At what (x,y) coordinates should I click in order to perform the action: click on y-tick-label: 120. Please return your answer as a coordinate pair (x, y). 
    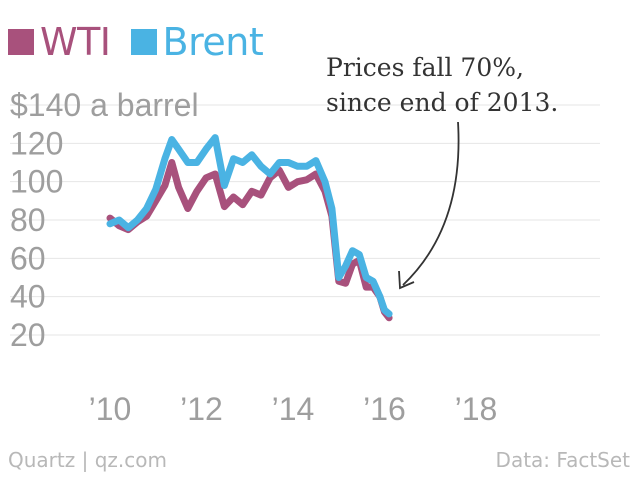
    Looking at the image, I should click on (36, 143).